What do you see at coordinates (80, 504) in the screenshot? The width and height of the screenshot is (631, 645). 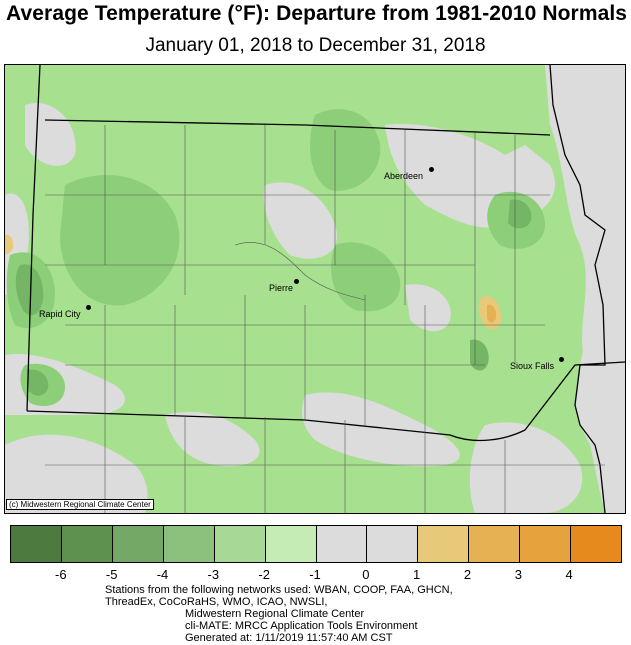 I see `map-credit: (c) Midwestern Regional Climate Center` at bounding box center [80, 504].